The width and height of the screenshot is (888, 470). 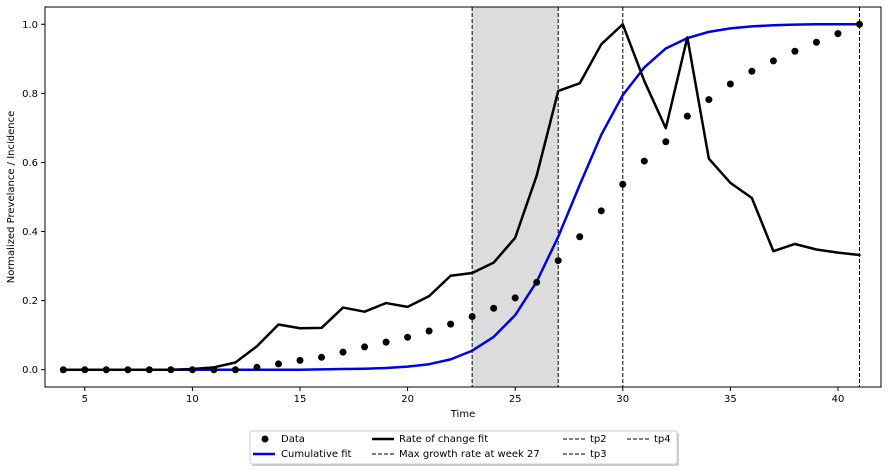 What do you see at coordinates (622, 399) in the screenshot?
I see `x-tick-label: 30` at bounding box center [622, 399].